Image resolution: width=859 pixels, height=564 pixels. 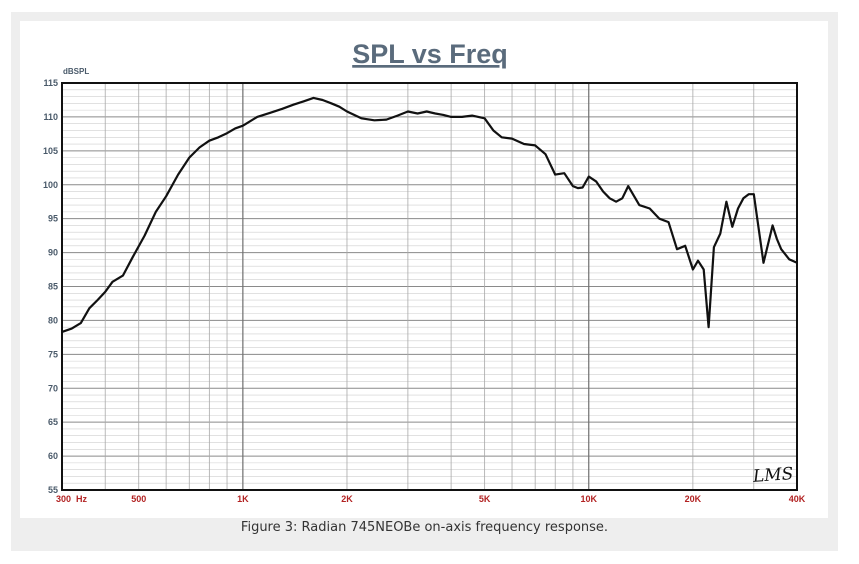 What do you see at coordinates (243, 499) in the screenshot?
I see `x-tick-label: 1K` at bounding box center [243, 499].